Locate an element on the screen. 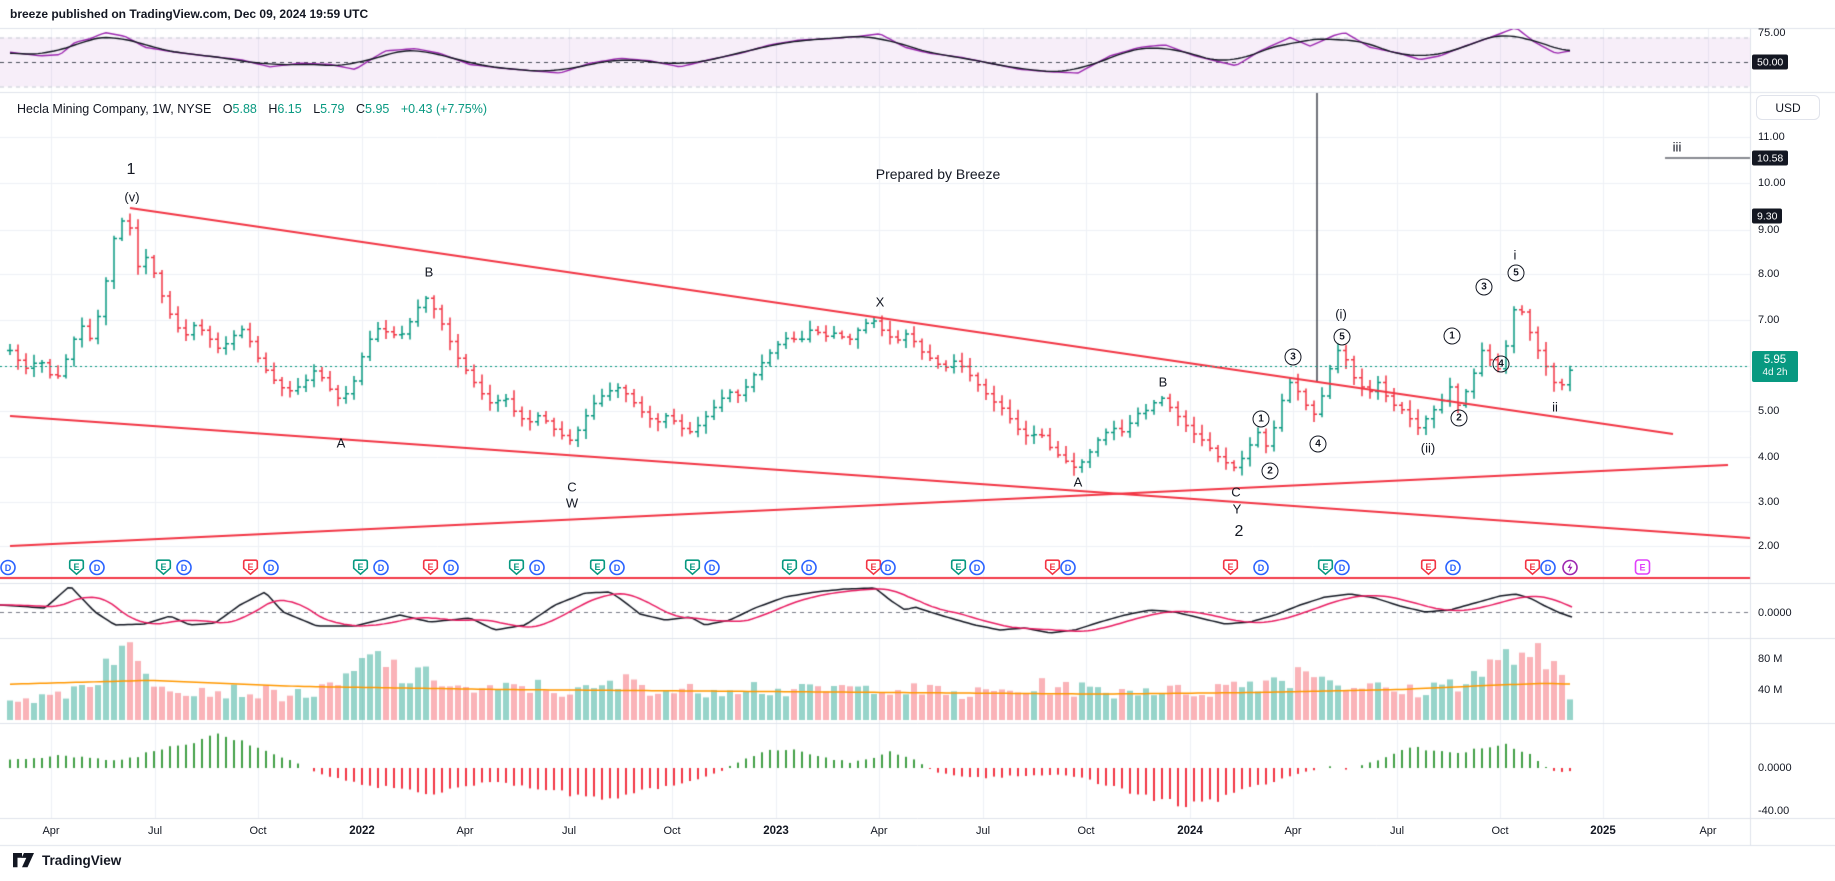 This screenshot has width=1835, height=881. wave-label: (ii) is located at coordinates (1428, 448).